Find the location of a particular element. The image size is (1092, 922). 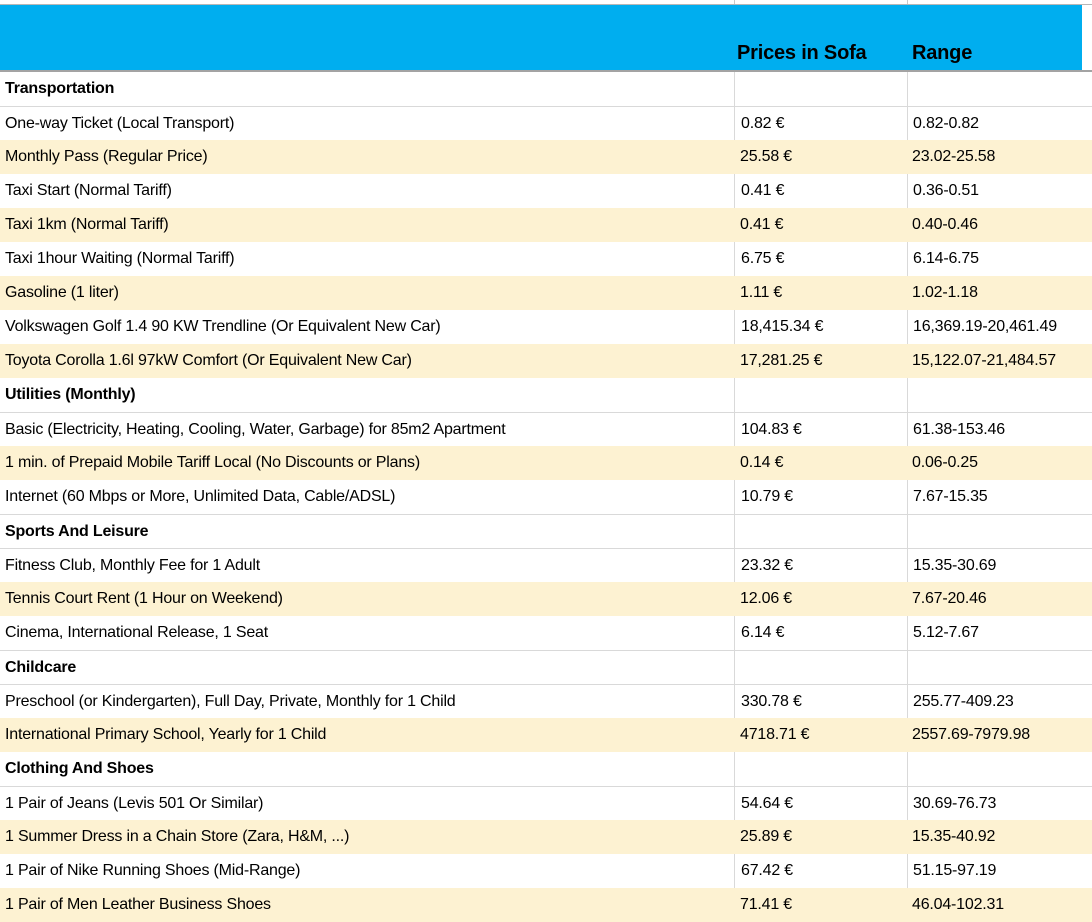

range-cell: 16,369.19-20,461.49 is located at coordinates (999, 327).